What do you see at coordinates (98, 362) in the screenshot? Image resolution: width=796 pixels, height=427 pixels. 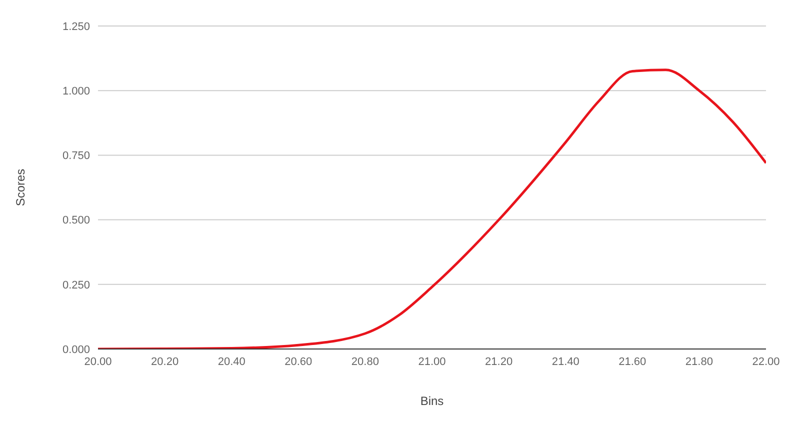 I see `x-tick-label: 20.00` at bounding box center [98, 362].